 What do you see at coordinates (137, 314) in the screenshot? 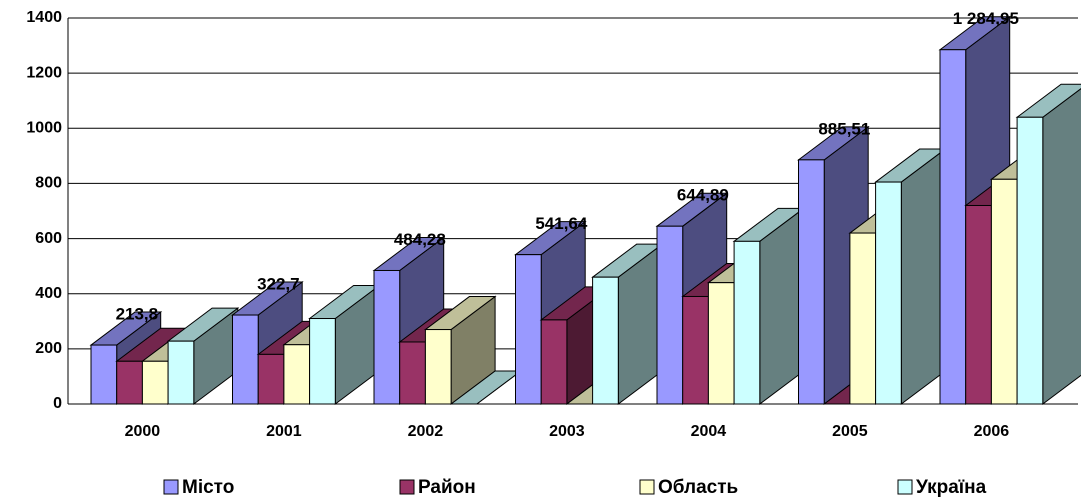
I see `data-label: 213,8` at bounding box center [137, 314].